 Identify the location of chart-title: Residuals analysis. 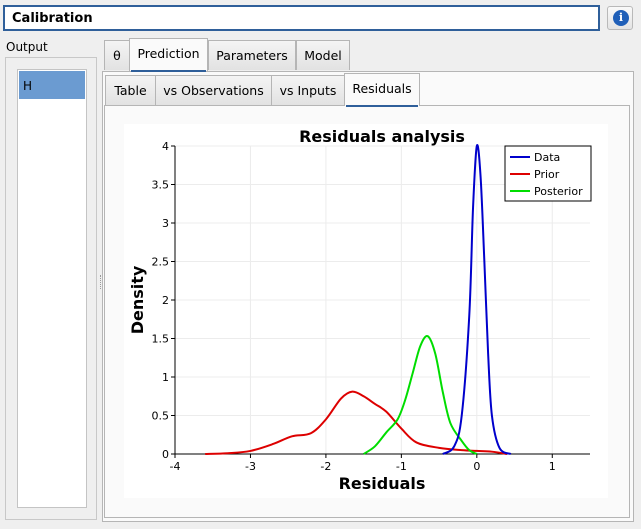
(382, 136).